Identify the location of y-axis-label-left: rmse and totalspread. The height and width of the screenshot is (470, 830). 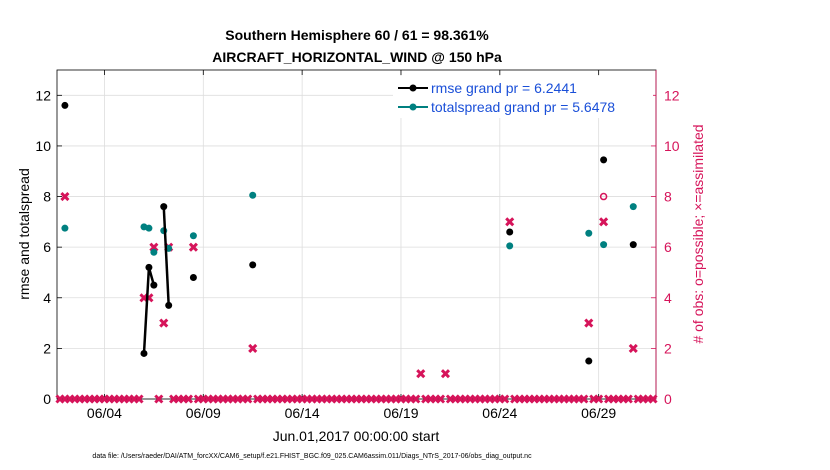
(24, 234).